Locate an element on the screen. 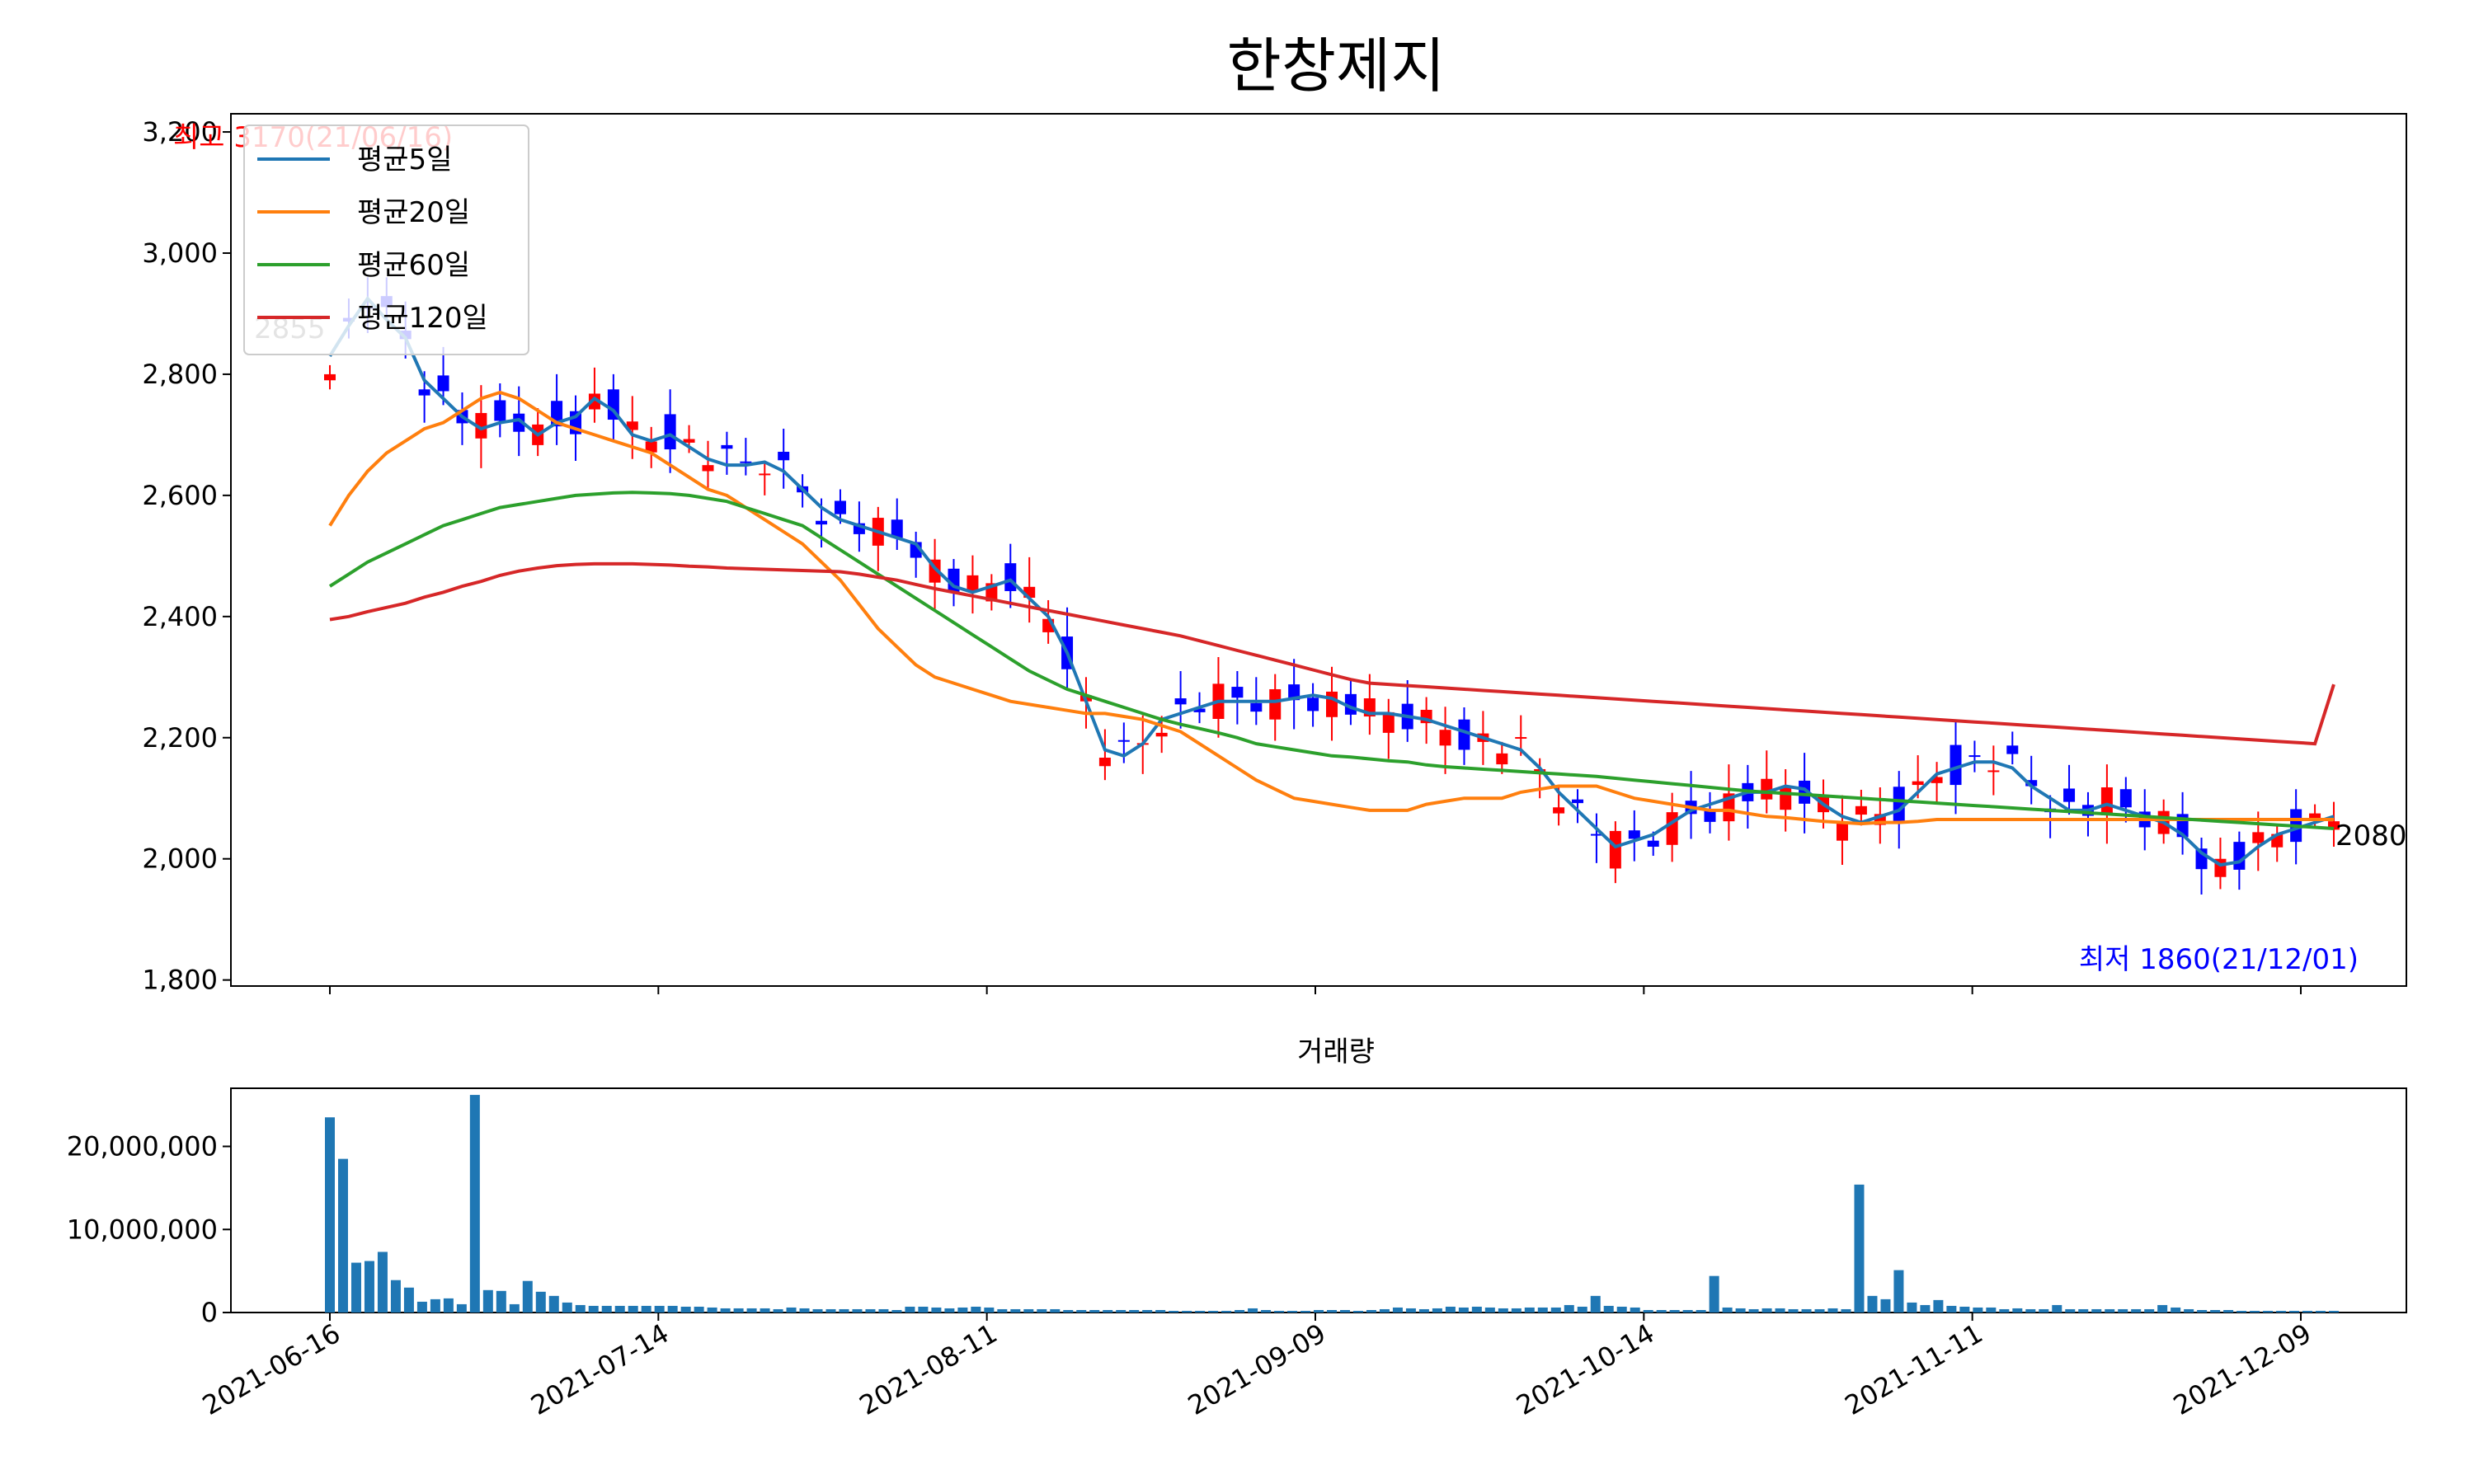 The image size is (2474, 1484). y-tick-label: 2,000 is located at coordinates (180, 859).